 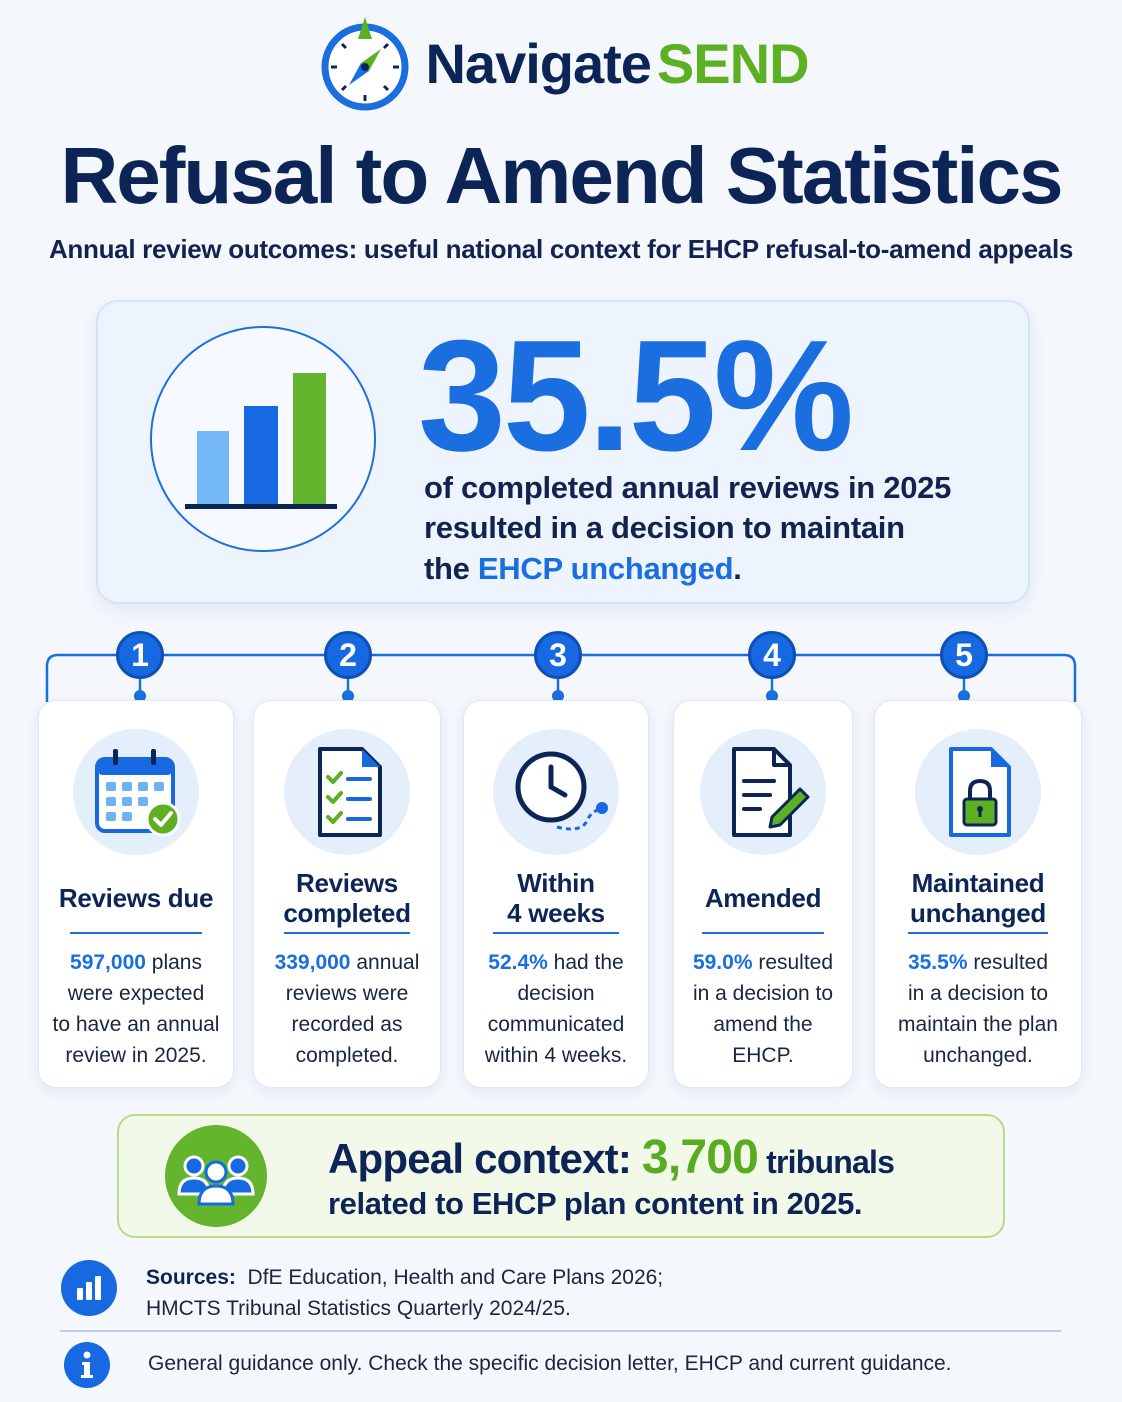 I want to click on card-text-line-3: to have an annual, so click(x=136, y=1024).